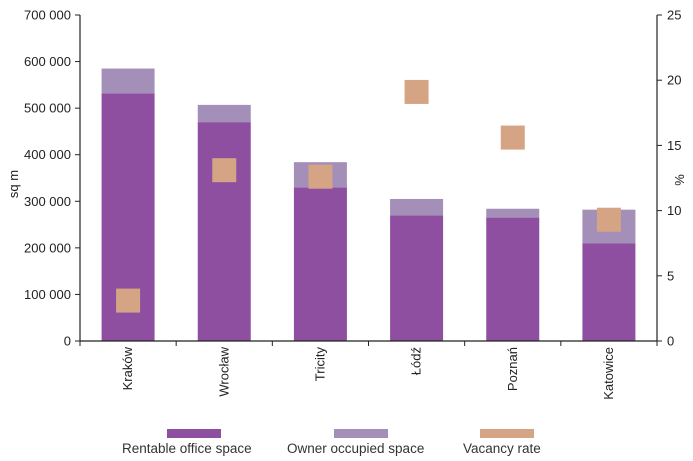 The width and height of the screenshot is (693, 461). Describe the element at coordinates (187, 448) in the screenshot. I see `legend-label-rentable: Rentable office space` at that location.